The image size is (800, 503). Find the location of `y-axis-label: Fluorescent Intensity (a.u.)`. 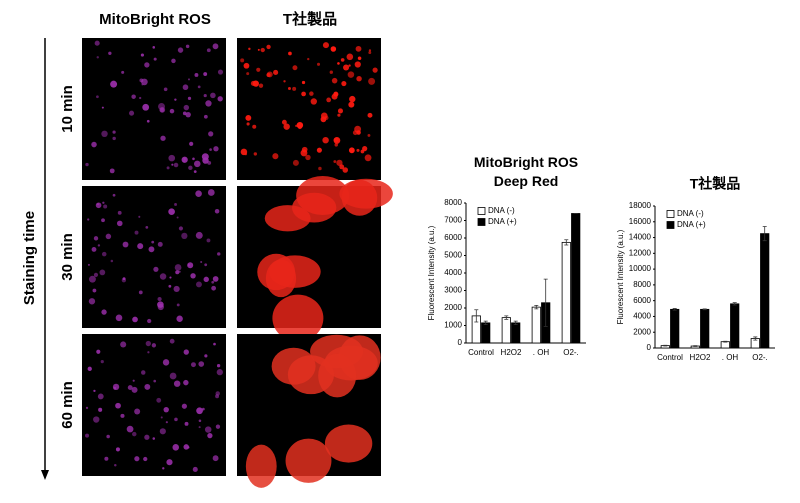

y-axis-label: Fluorescent Intensity (a.u.) is located at coordinates (431, 272).